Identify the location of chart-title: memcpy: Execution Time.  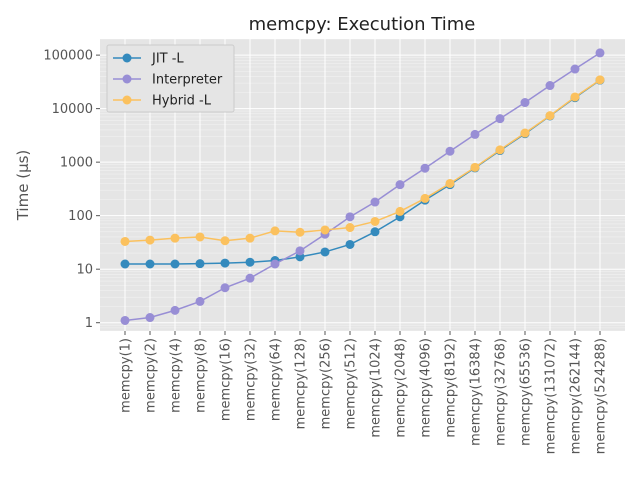
(362, 24).